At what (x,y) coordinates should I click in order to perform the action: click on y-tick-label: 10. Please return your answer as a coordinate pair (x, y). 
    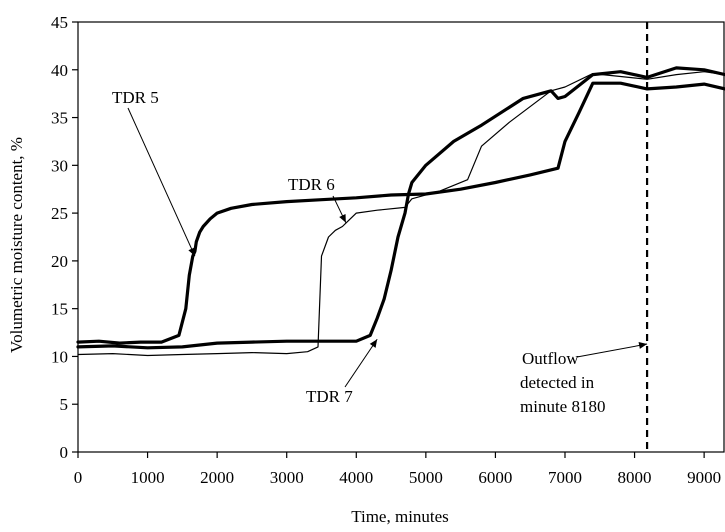
    Looking at the image, I should click on (59, 356).